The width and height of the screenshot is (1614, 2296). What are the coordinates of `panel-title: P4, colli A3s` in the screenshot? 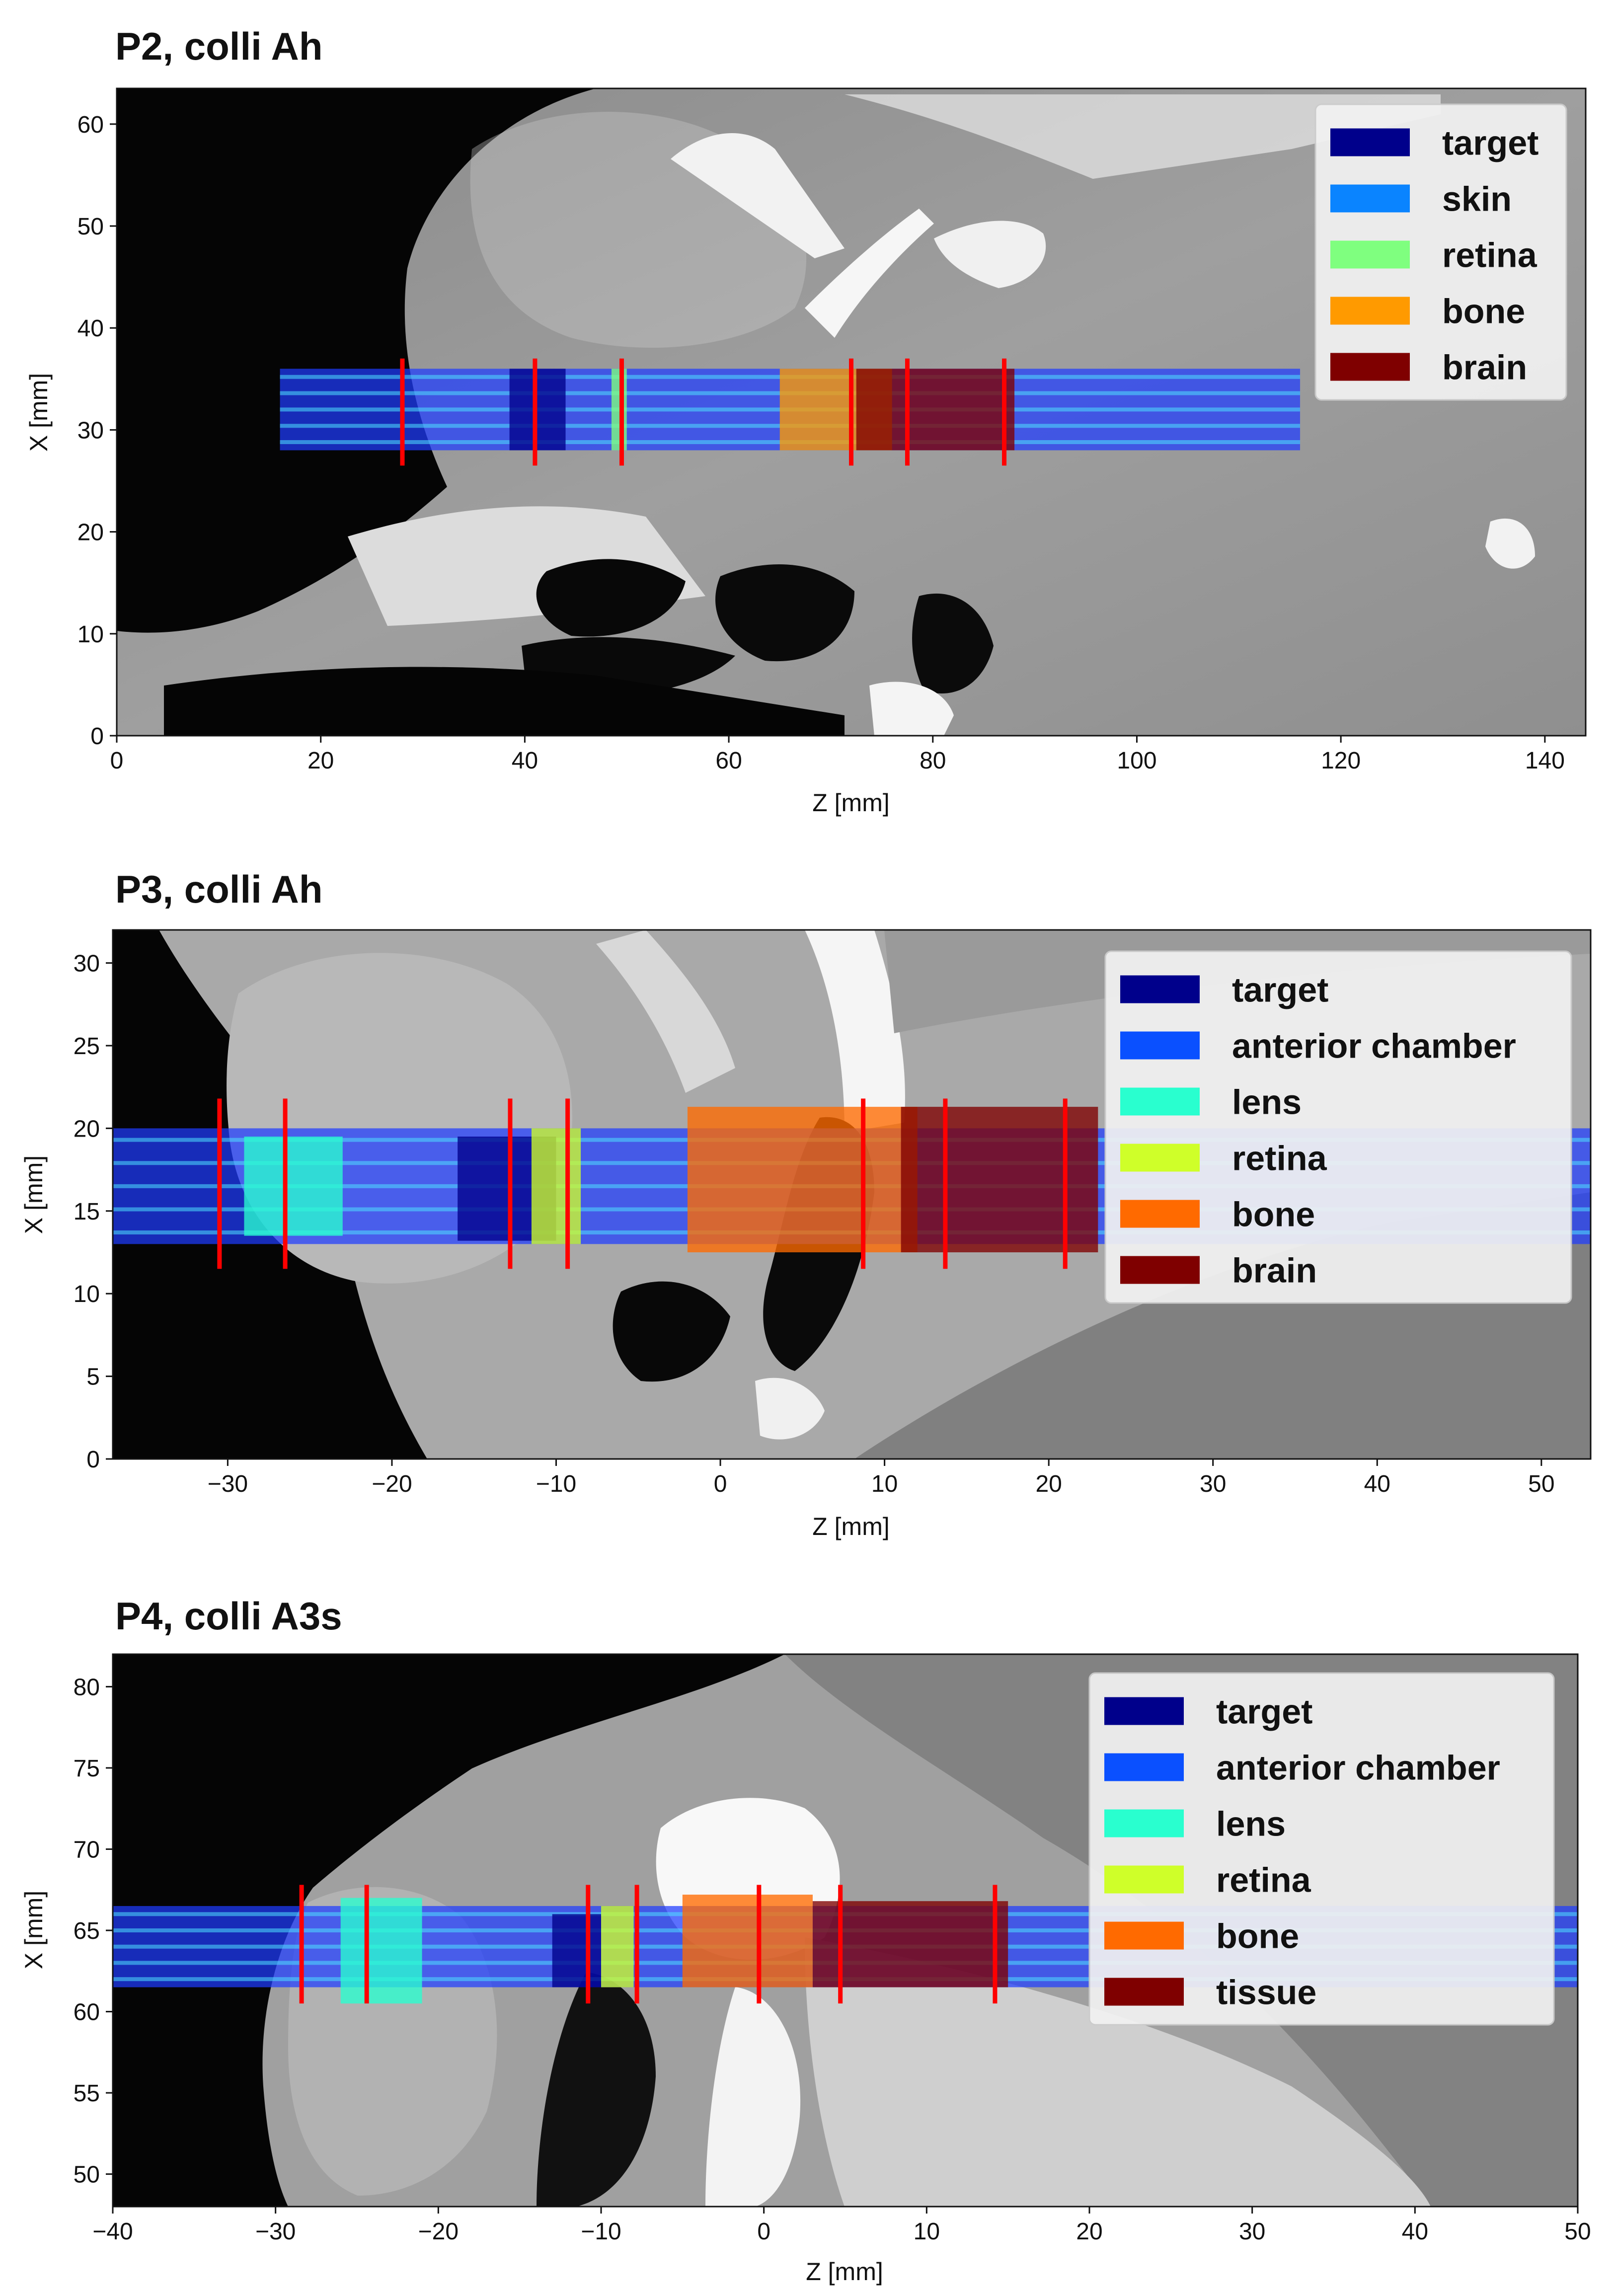 It's located at (228, 1616).